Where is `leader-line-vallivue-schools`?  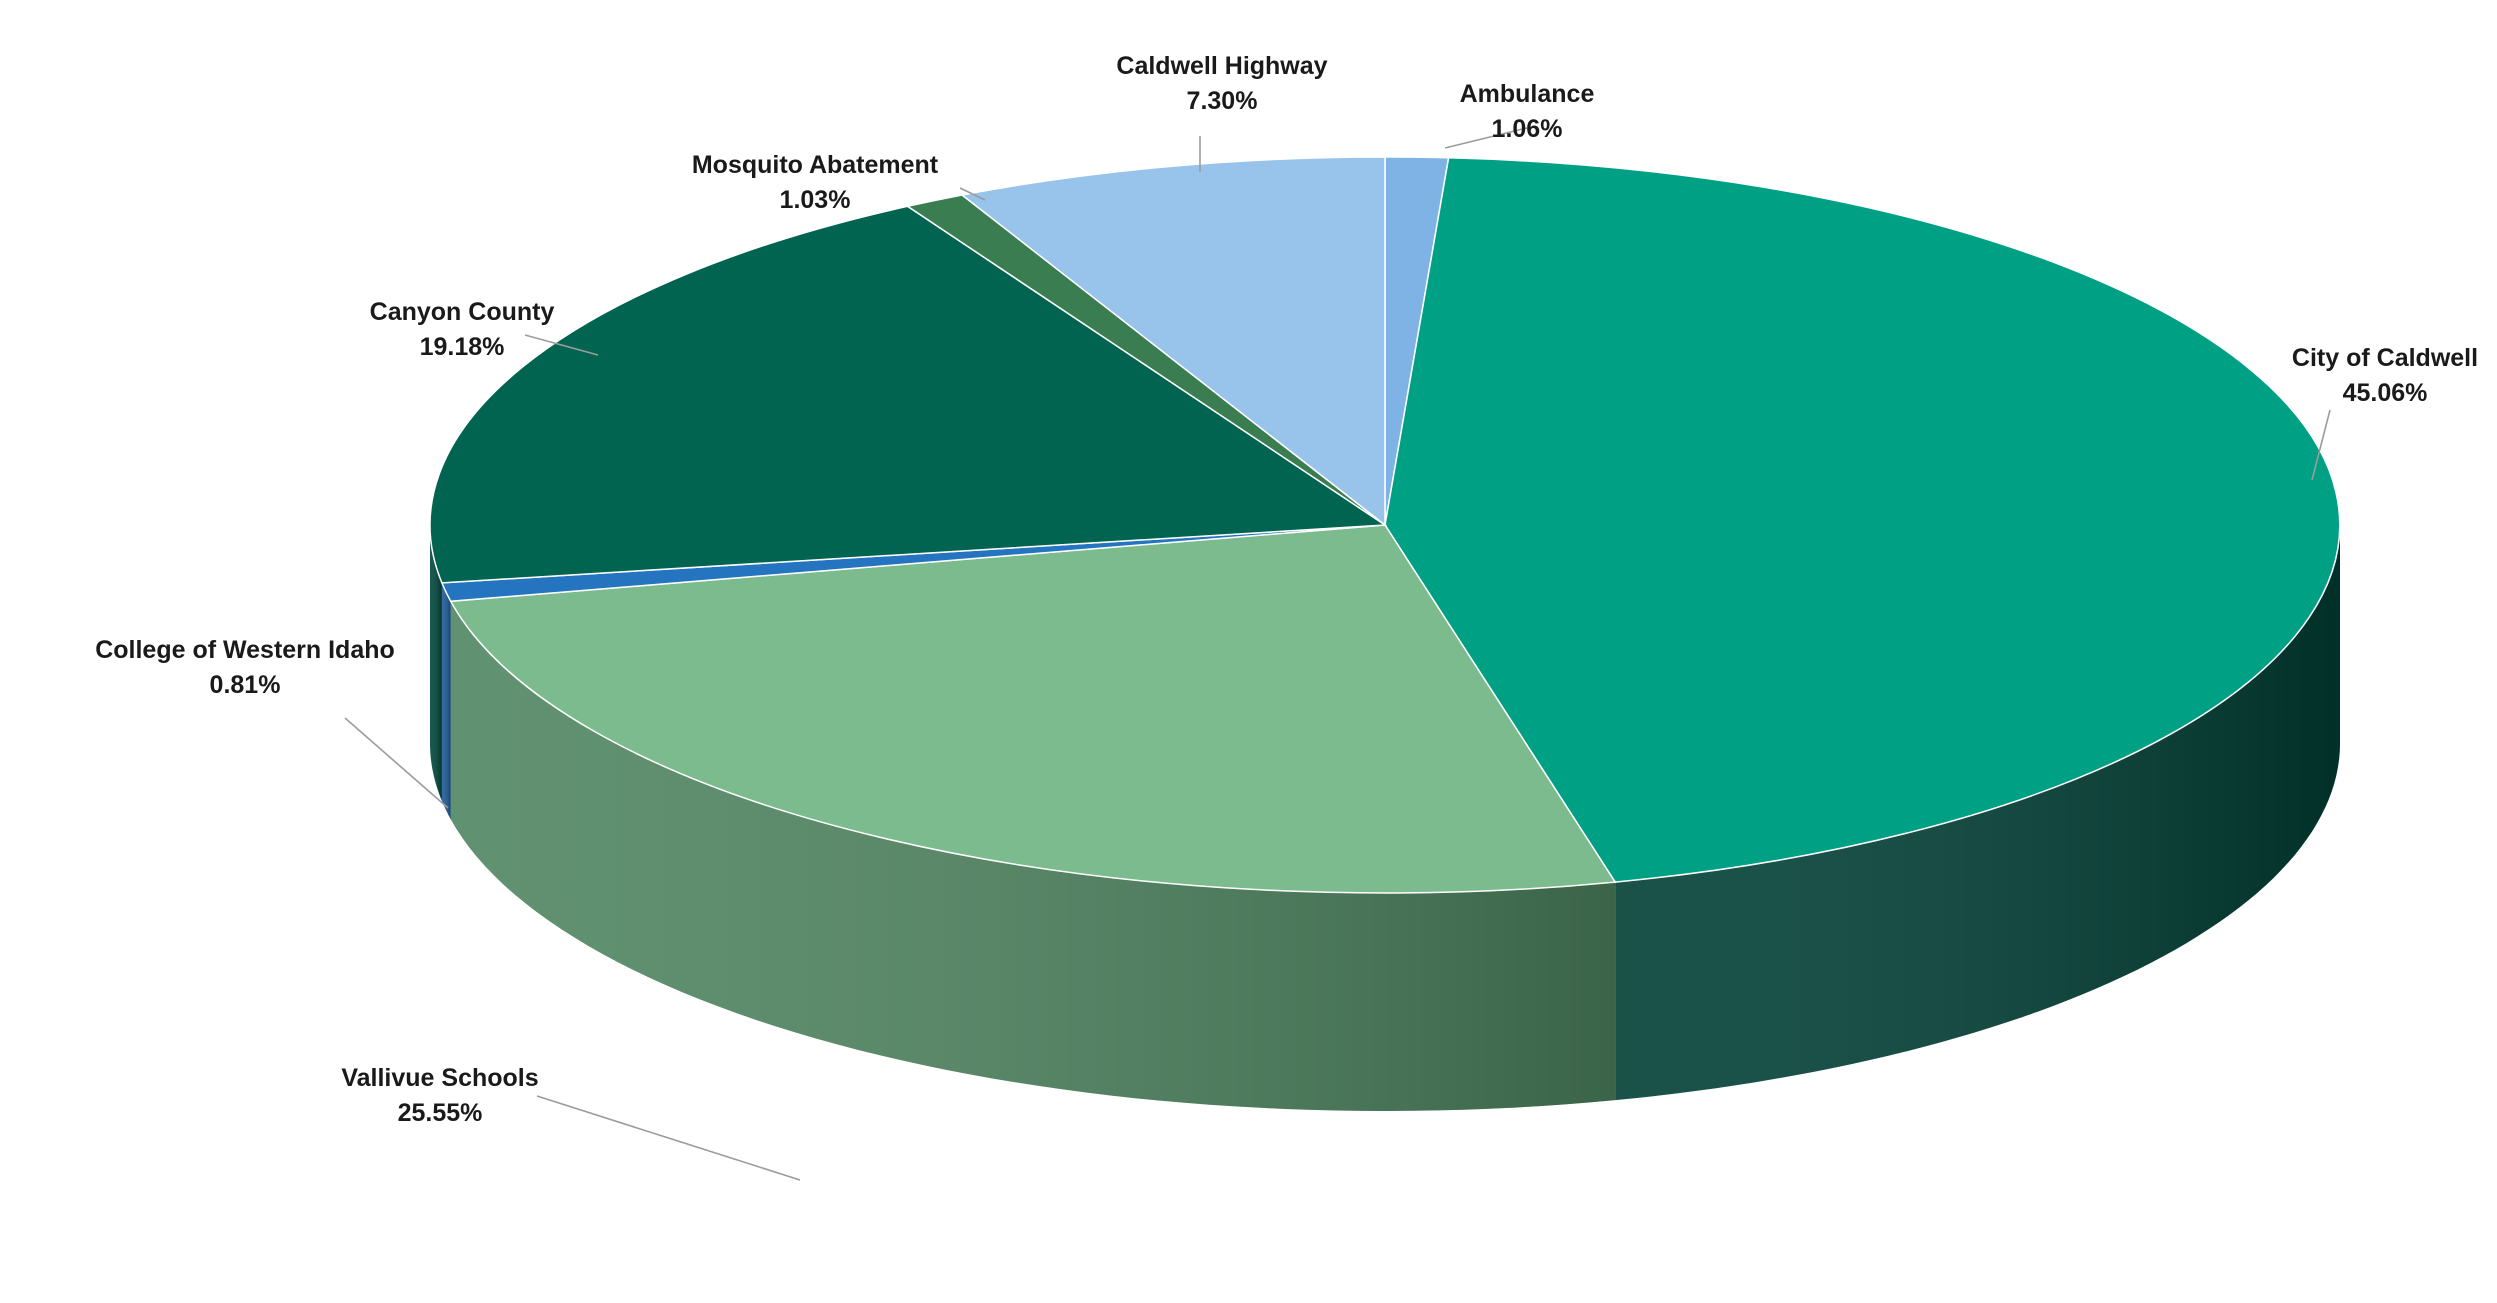 leader-line-vallivue-schools is located at coordinates (668, 1138).